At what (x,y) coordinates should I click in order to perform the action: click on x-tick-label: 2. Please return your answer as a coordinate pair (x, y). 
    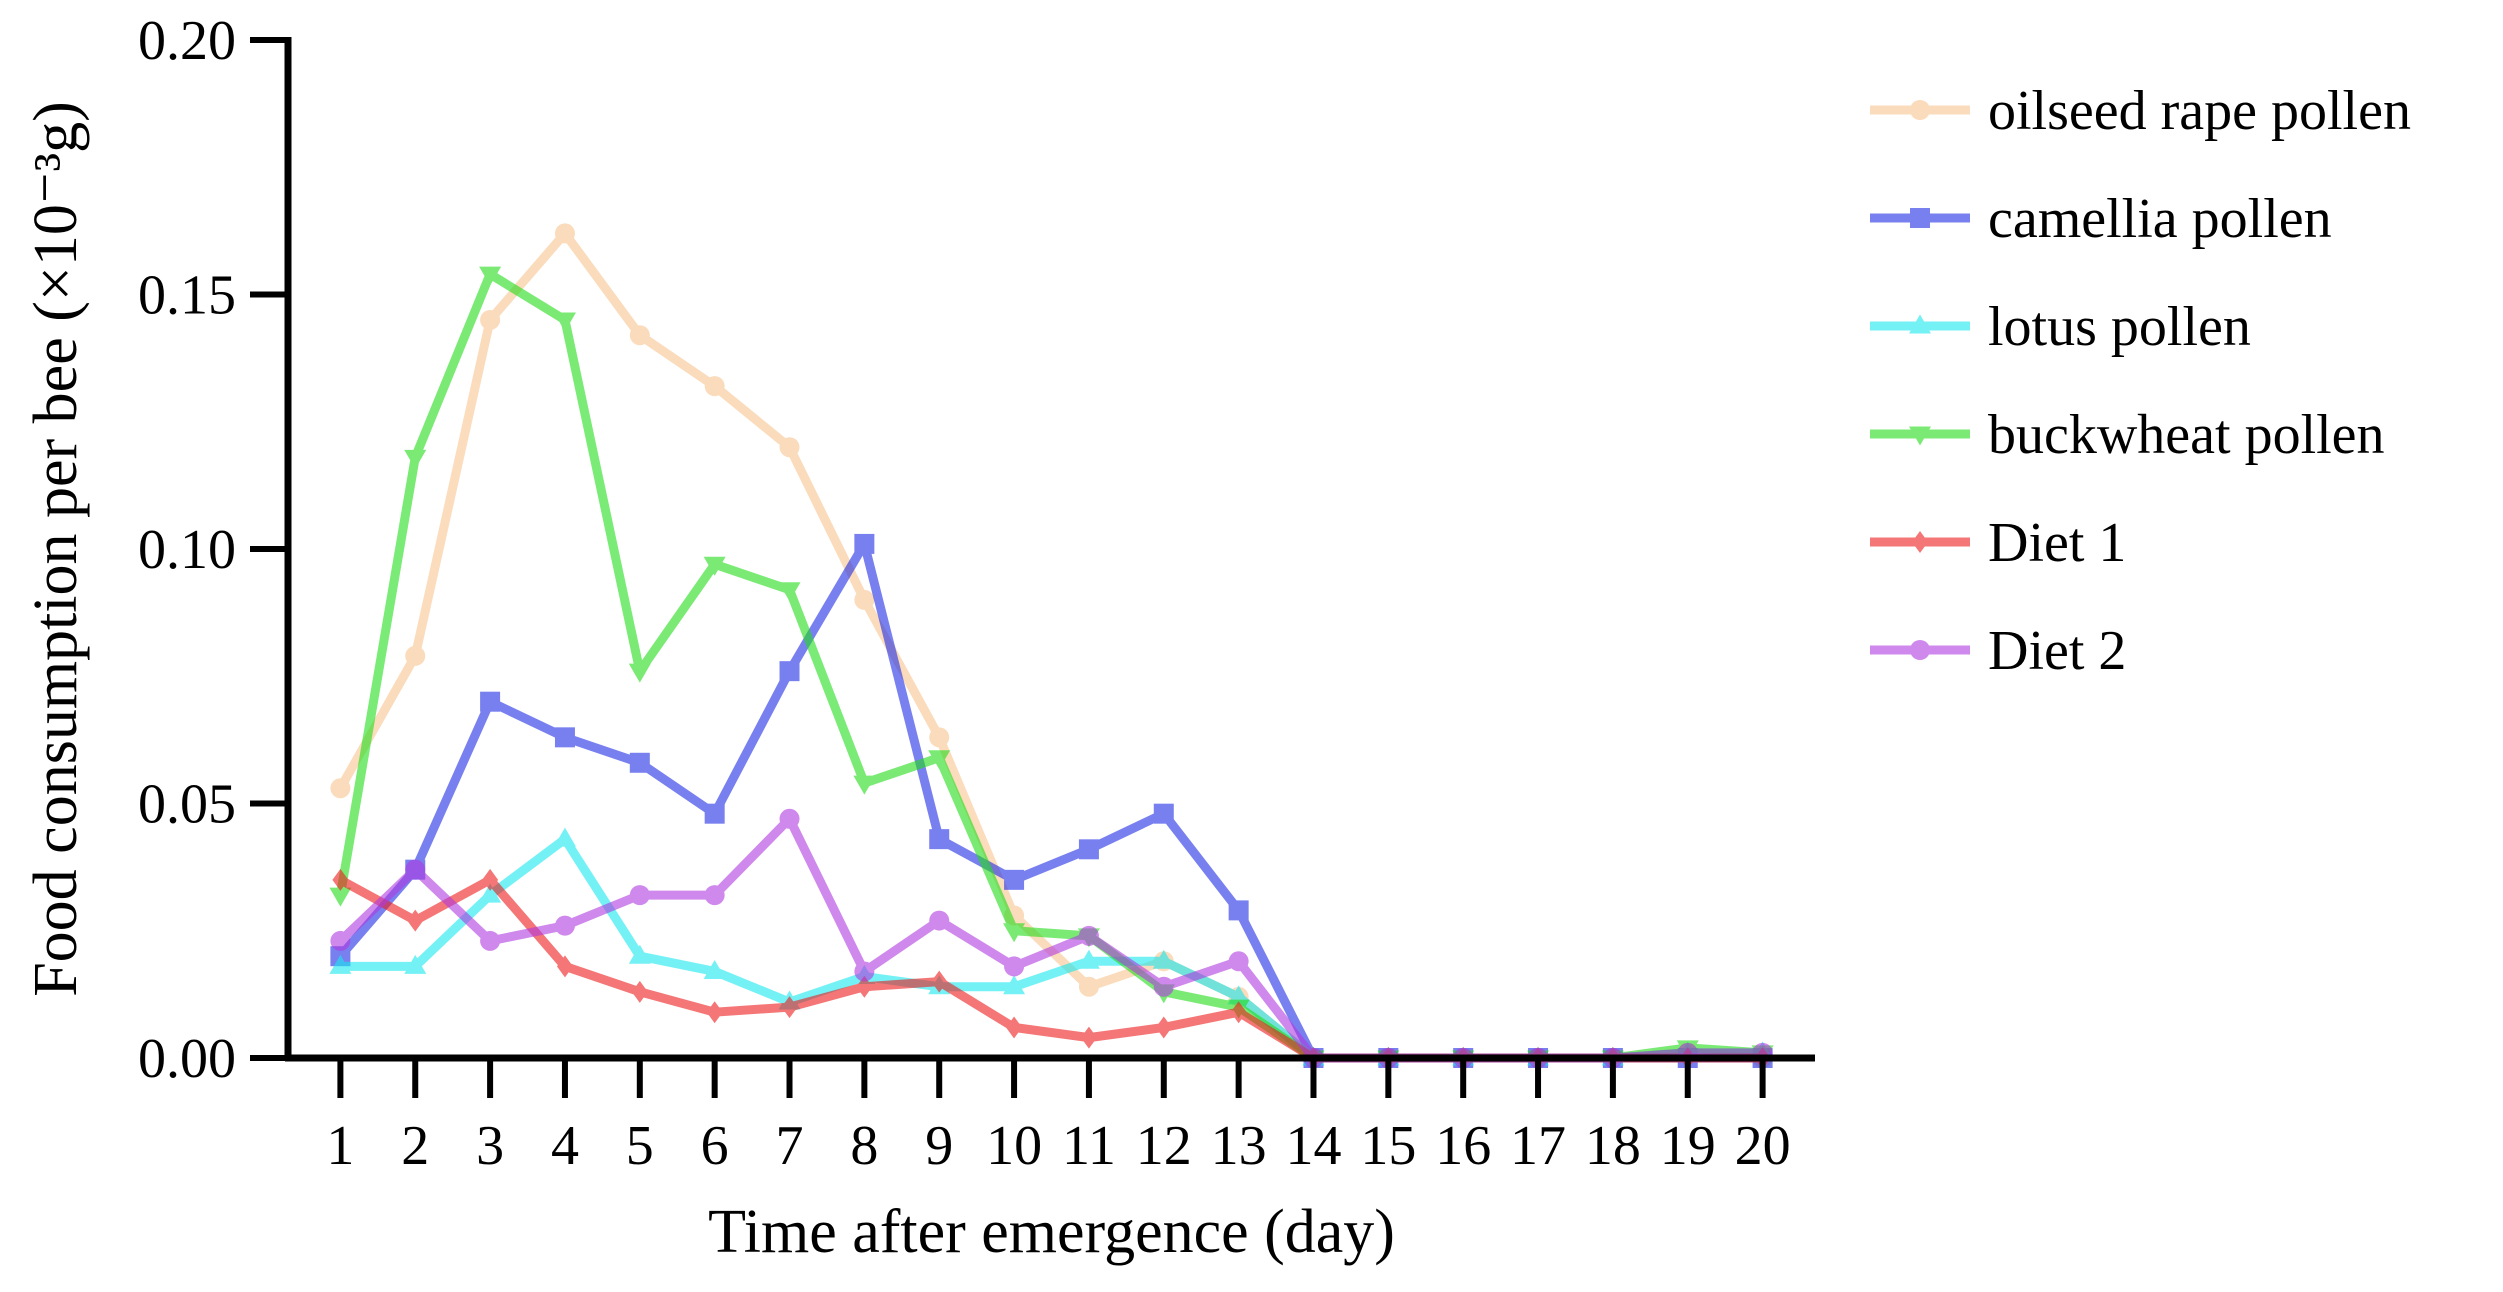
    Looking at the image, I should click on (415, 1146).